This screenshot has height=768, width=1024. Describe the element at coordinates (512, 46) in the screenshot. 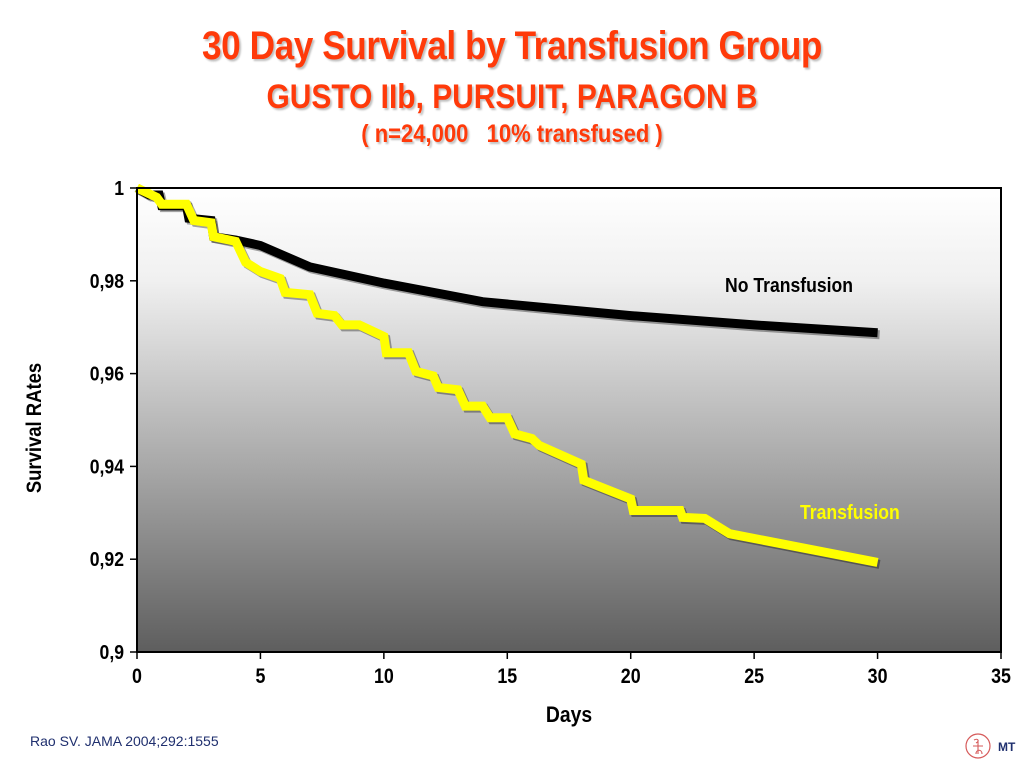

I see `slide-title: 30 Day Survival by Transfusion Group` at that location.